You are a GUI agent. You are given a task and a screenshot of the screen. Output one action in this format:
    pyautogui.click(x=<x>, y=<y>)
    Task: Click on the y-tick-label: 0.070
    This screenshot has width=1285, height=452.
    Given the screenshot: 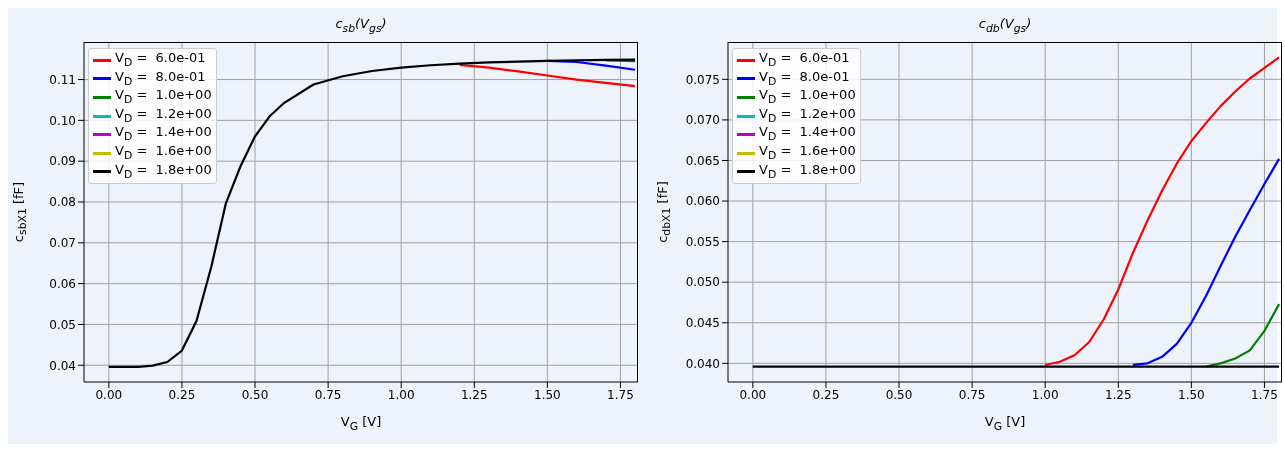 What is the action you would take?
    pyautogui.click(x=702, y=120)
    